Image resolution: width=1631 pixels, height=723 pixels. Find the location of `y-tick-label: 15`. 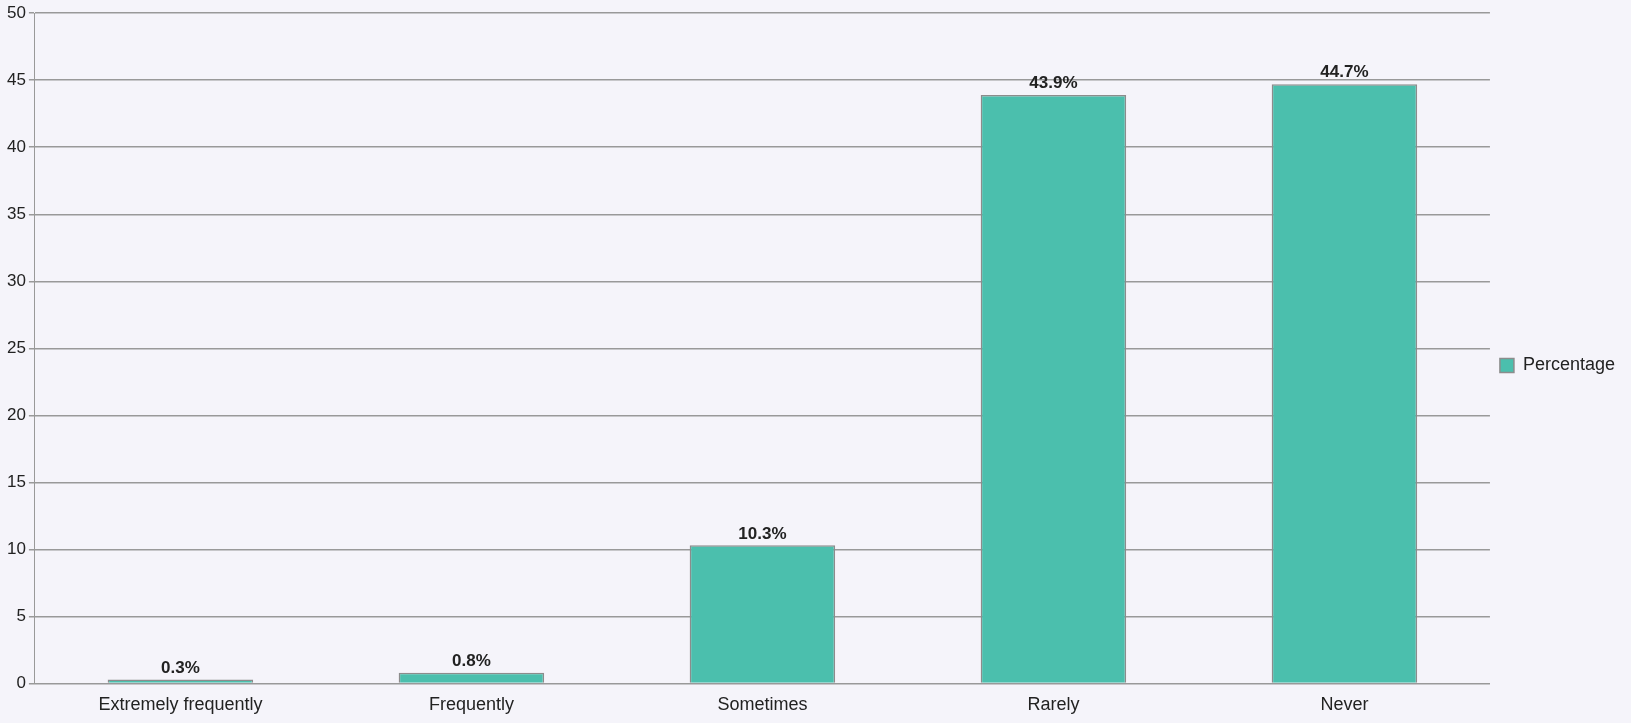

y-tick-label: 15 is located at coordinates (16, 482).